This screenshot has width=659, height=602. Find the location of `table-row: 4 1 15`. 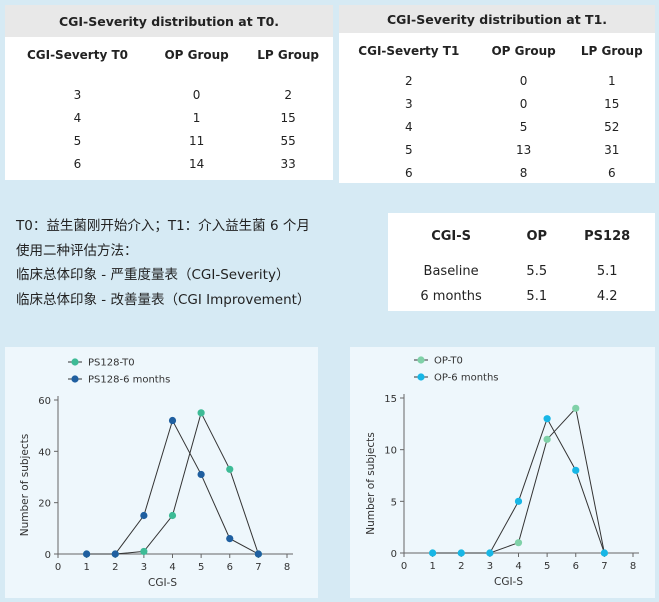

table-row: 4 1 15 is located at coordinates (169, 117).